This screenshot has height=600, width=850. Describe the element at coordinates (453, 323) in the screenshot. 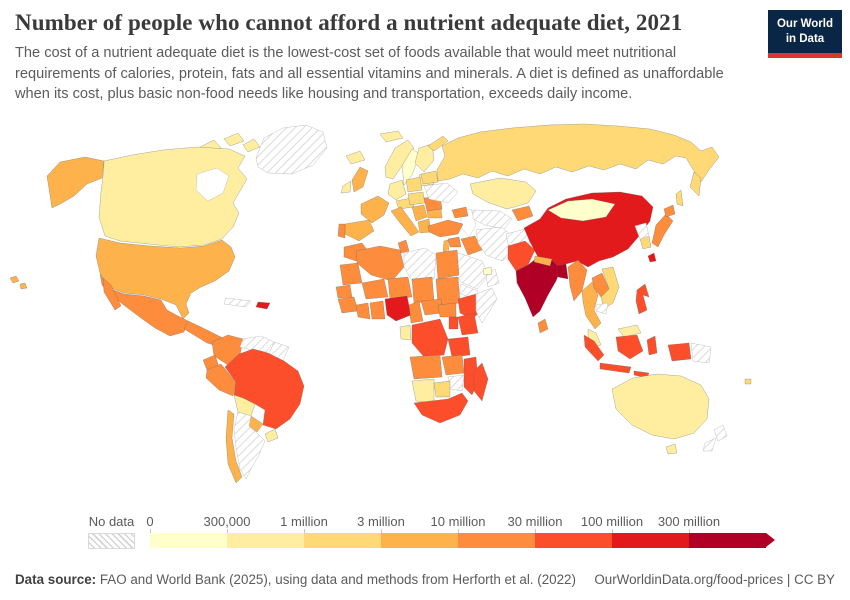

I see `country-uganda` at that location.